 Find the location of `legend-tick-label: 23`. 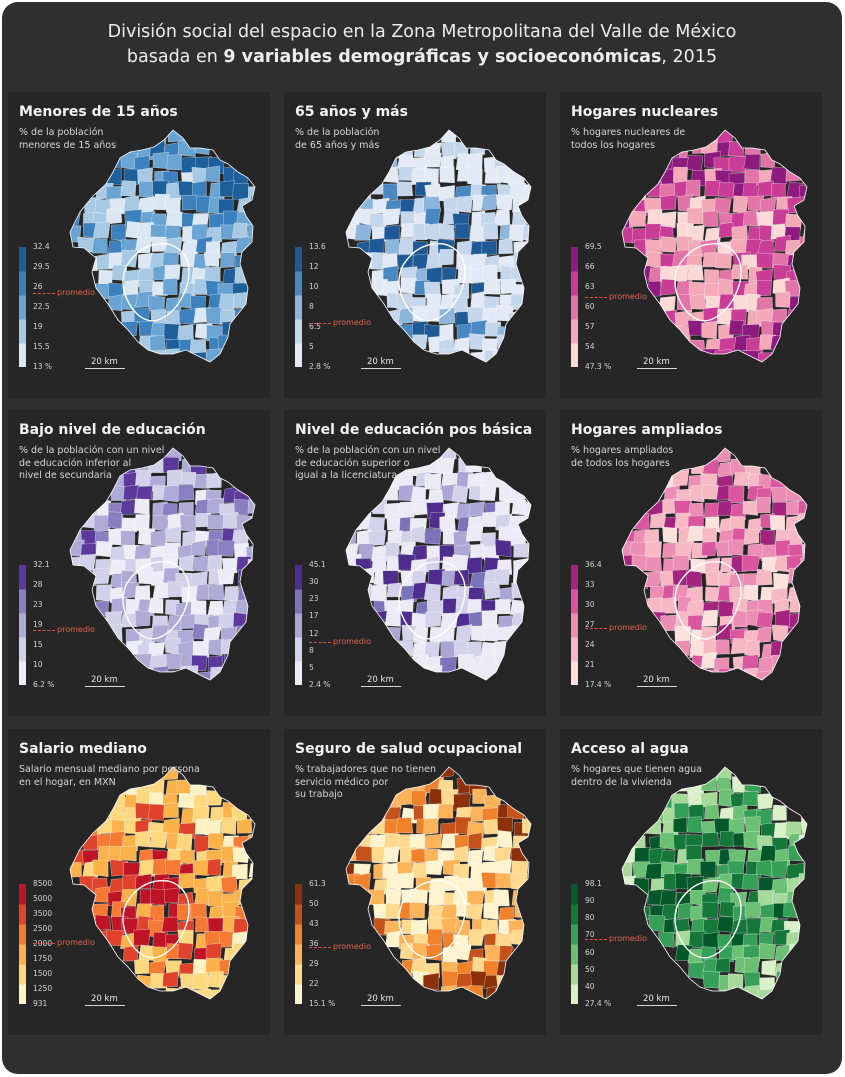

legend-tick-label: 23 is located at coordinates (314, 599).